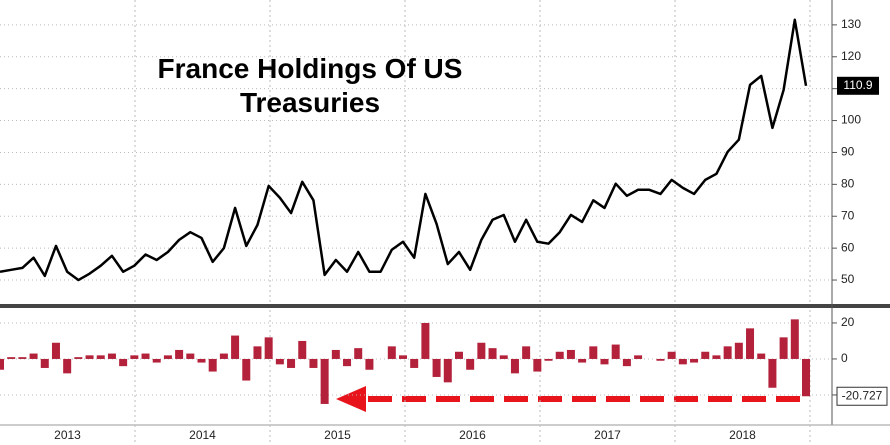  What do you see at coordinates (848, 215) in the screenshot?
I see `y-tick-label: 70` at bounding box center [848, 215].